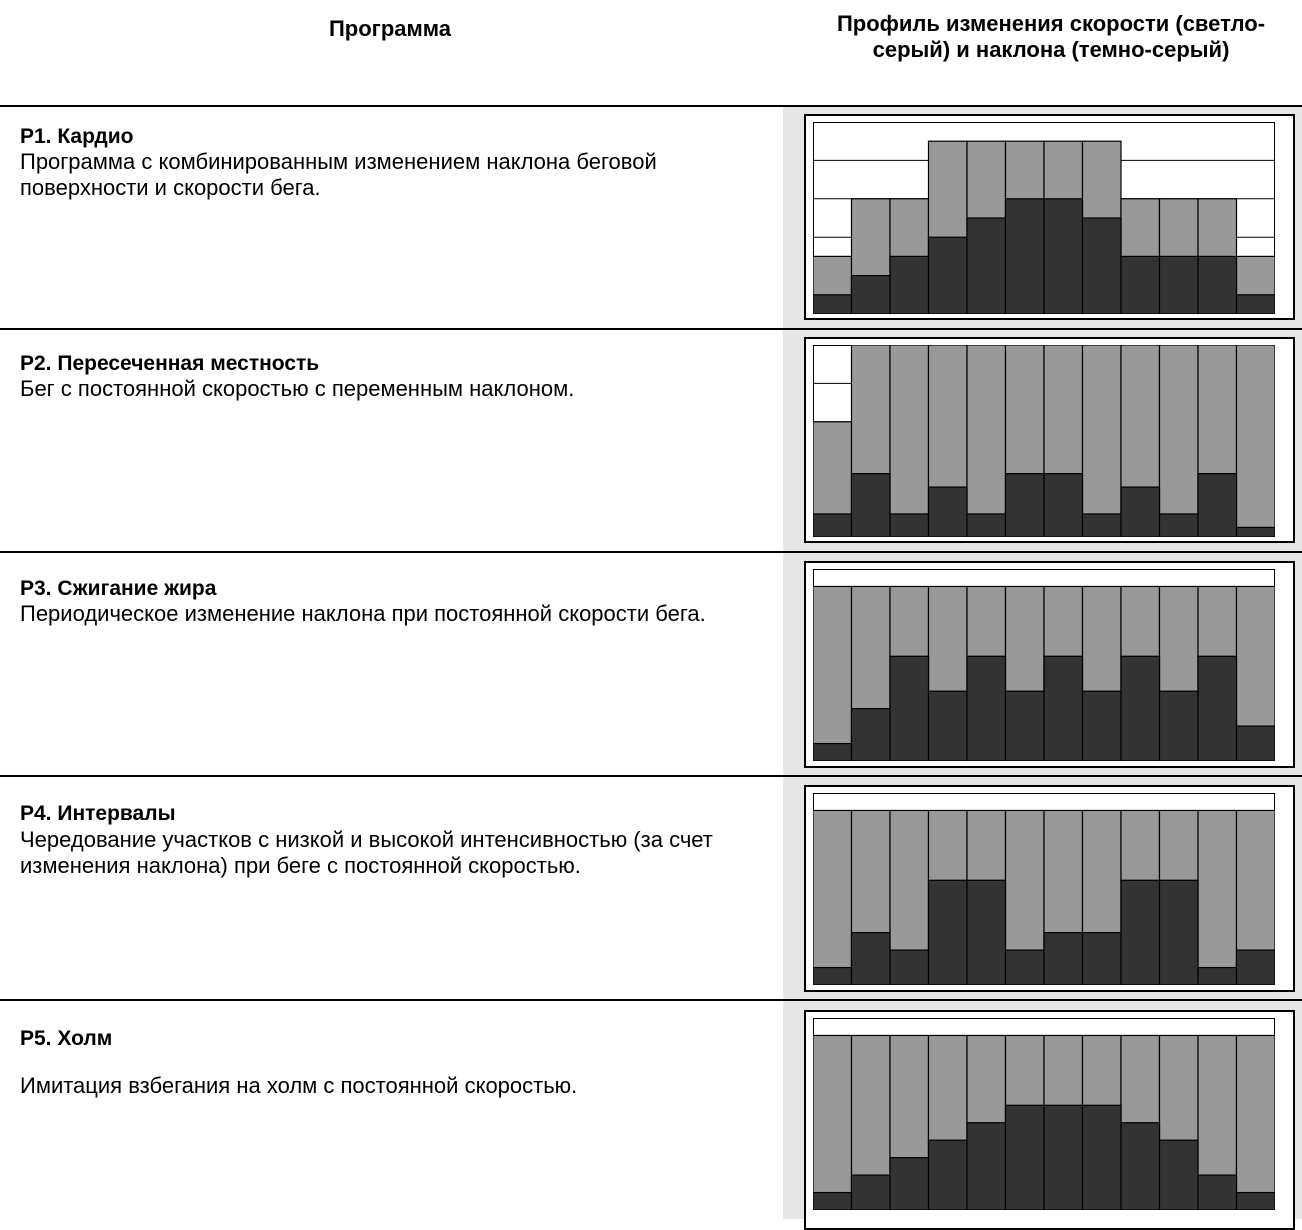 The image size is (1302, 1230). Describe the element at coordinates (98, 813) in the screenshot. I see `program-title: P4. Интервалы` at that location.